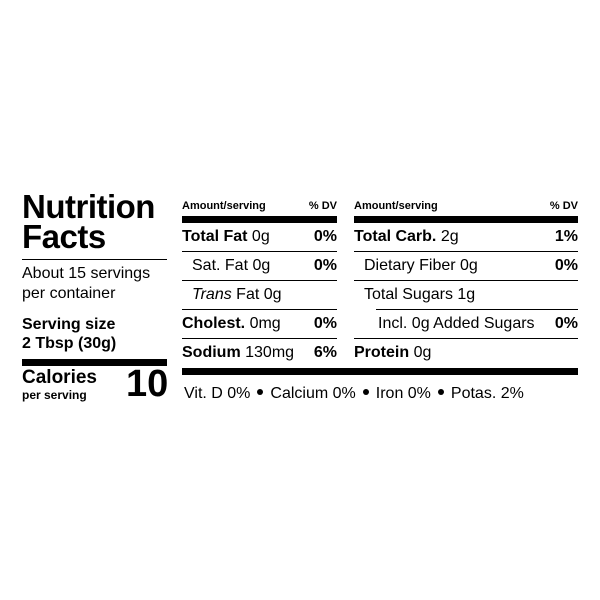 This screenshot has height=600, width=600. Describe the element at coordinates (86, 283) in the screenshot. I see `servings-per-container: About 15 servings per container` at that location.